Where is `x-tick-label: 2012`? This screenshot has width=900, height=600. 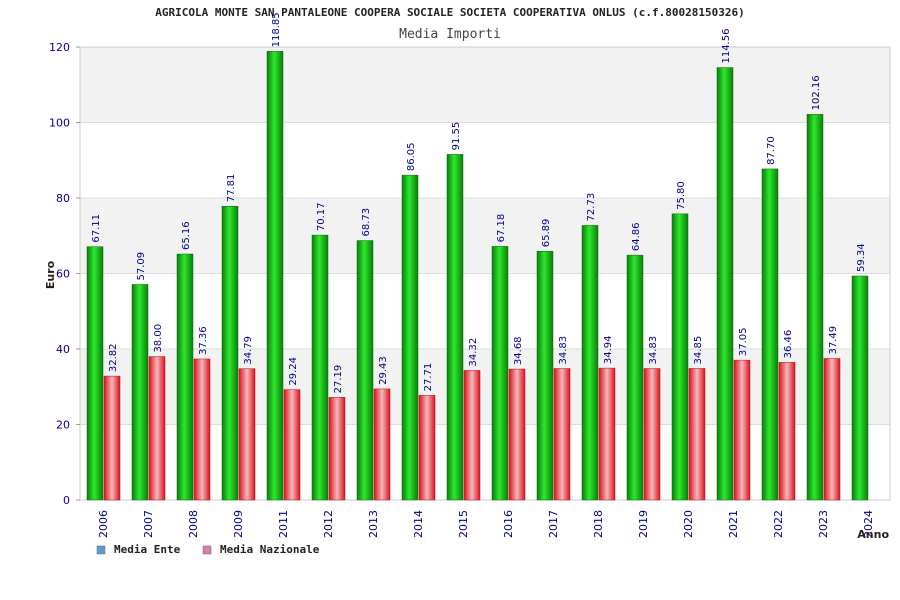
x-tick-label: 2012 is located at coordinates (328, 524).